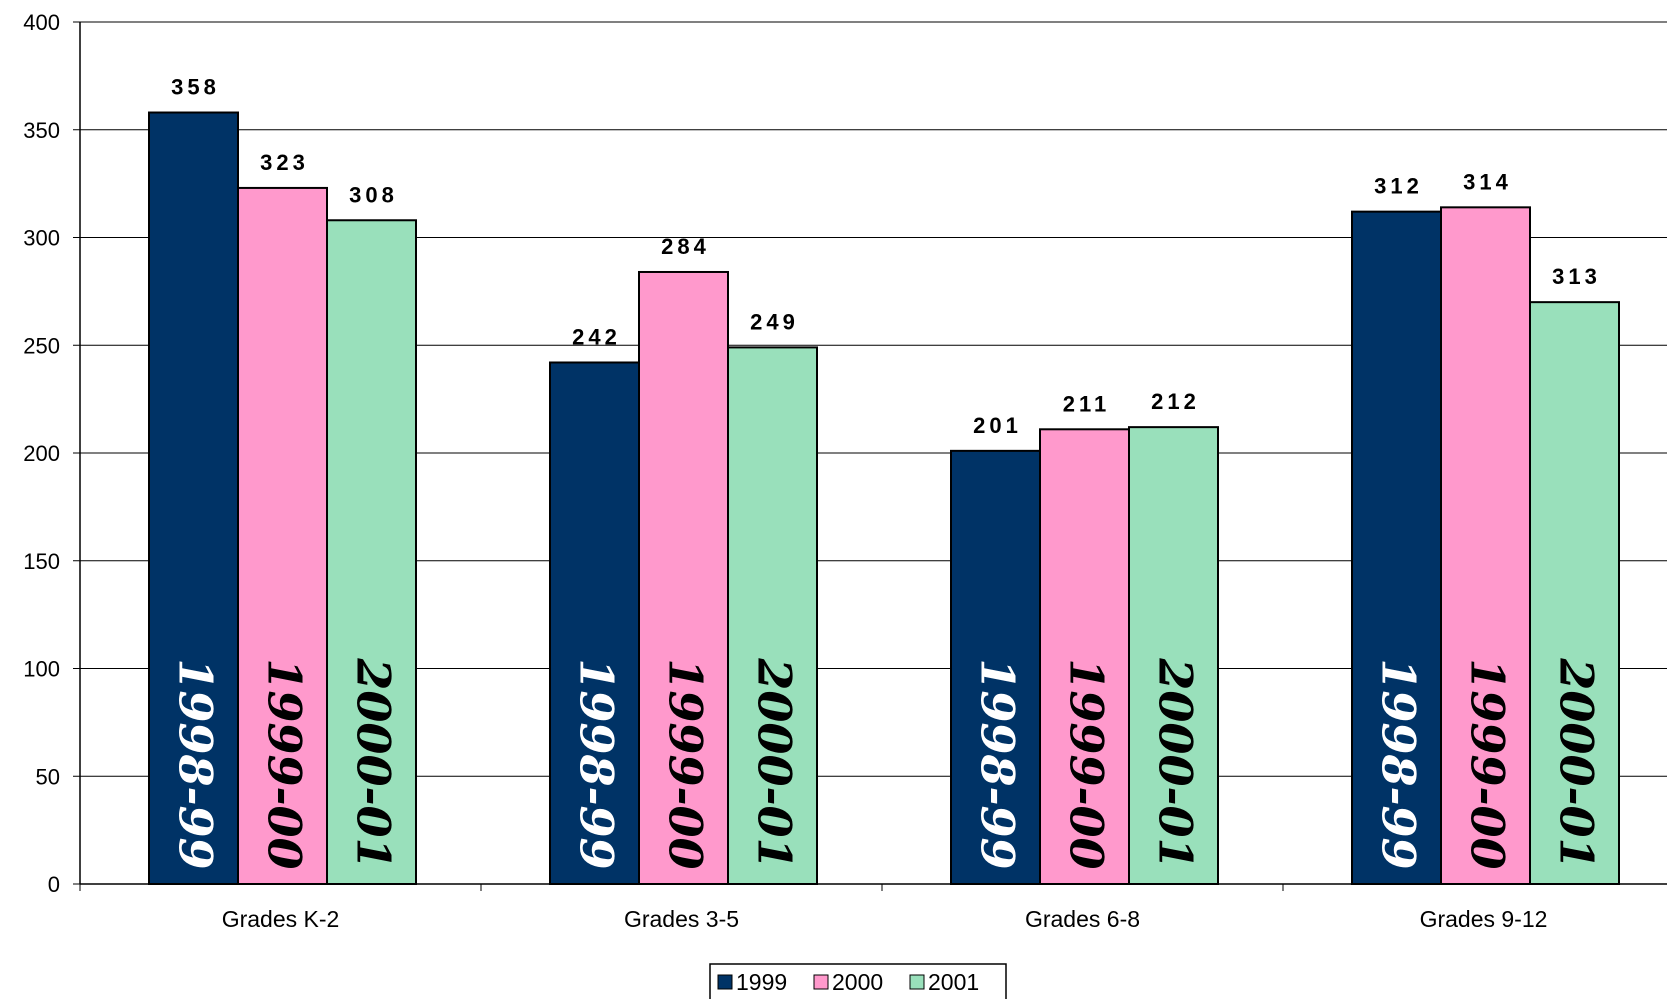  What do you see at coordinates (41, 561) in the screenshot?
I see `y-tick-label: 150` at bounding box center [41, 561].